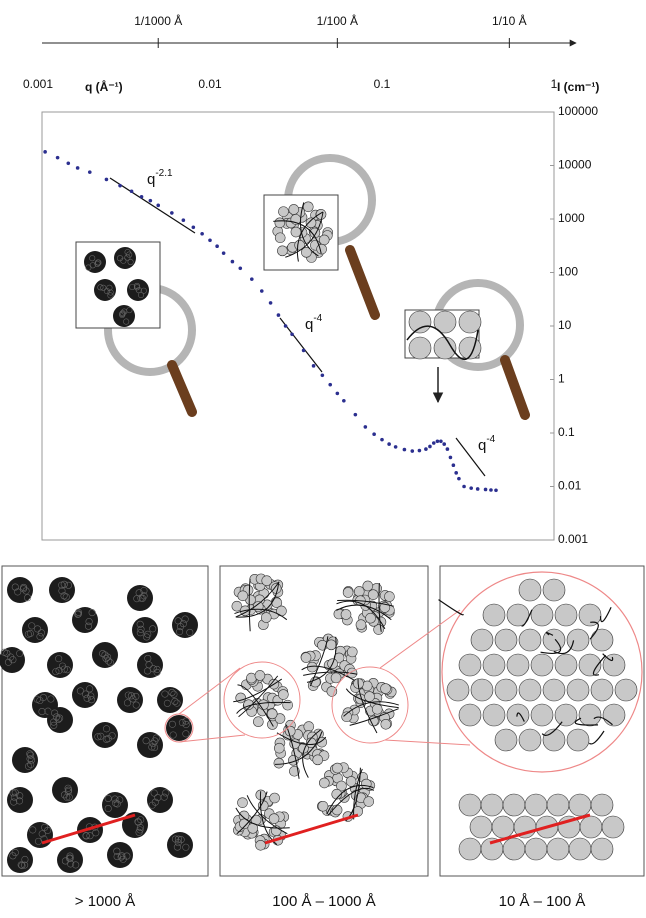 The height and width of the screenshot is (918, 646). What do you see at coordinates (571, 218) in the screenshot?
I see `y-tick-label: 1000` at bounding box center [571, 218].